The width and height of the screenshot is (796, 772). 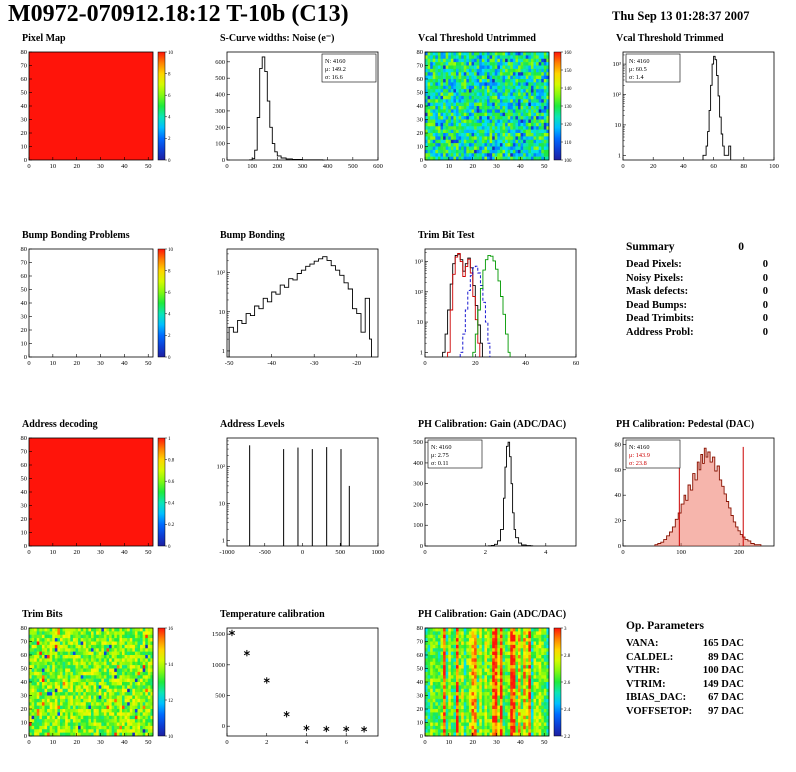 I want to click on temperature-calibration-chart: 0 2 4 6 0 500 1000 1500, so click(x=299, y=691).